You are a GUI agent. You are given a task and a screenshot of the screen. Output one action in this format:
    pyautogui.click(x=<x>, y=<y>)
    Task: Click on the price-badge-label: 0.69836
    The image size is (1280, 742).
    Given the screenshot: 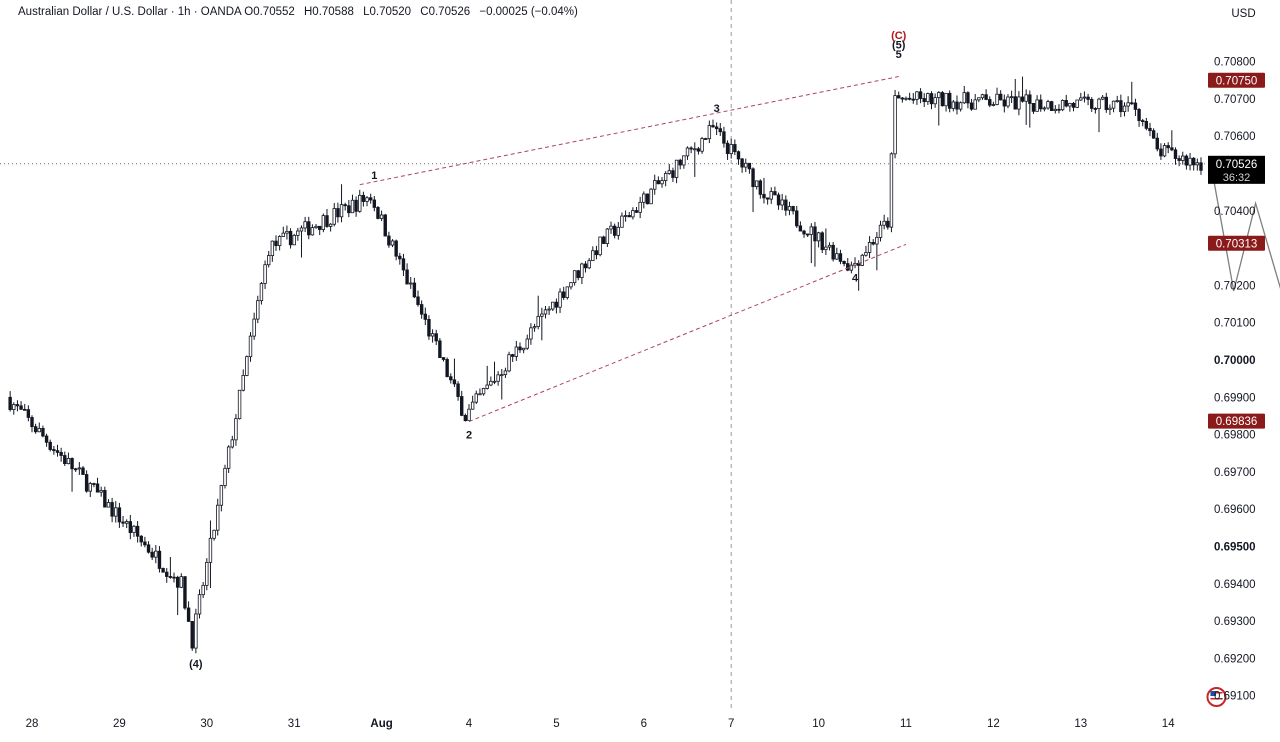 What is the action you would take?
    pyautogui.click(x=1237, y=422)
    